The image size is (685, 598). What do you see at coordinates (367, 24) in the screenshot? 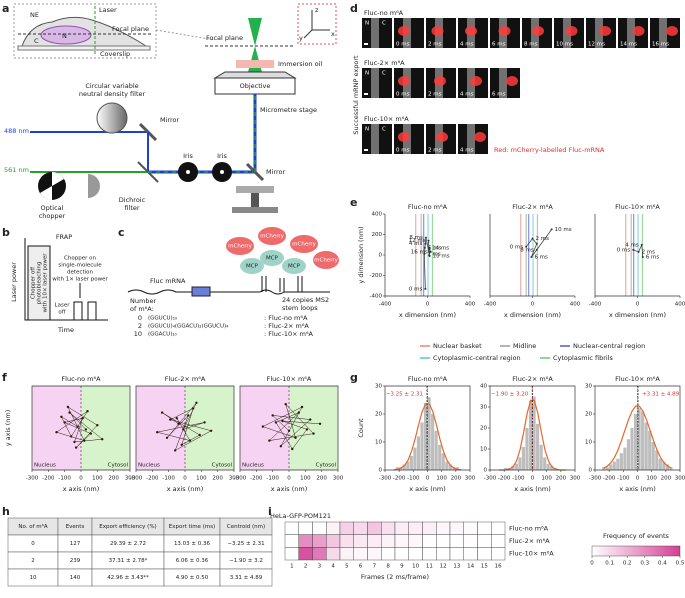
I see `nc-label: N` at bounding box center [367, 24].